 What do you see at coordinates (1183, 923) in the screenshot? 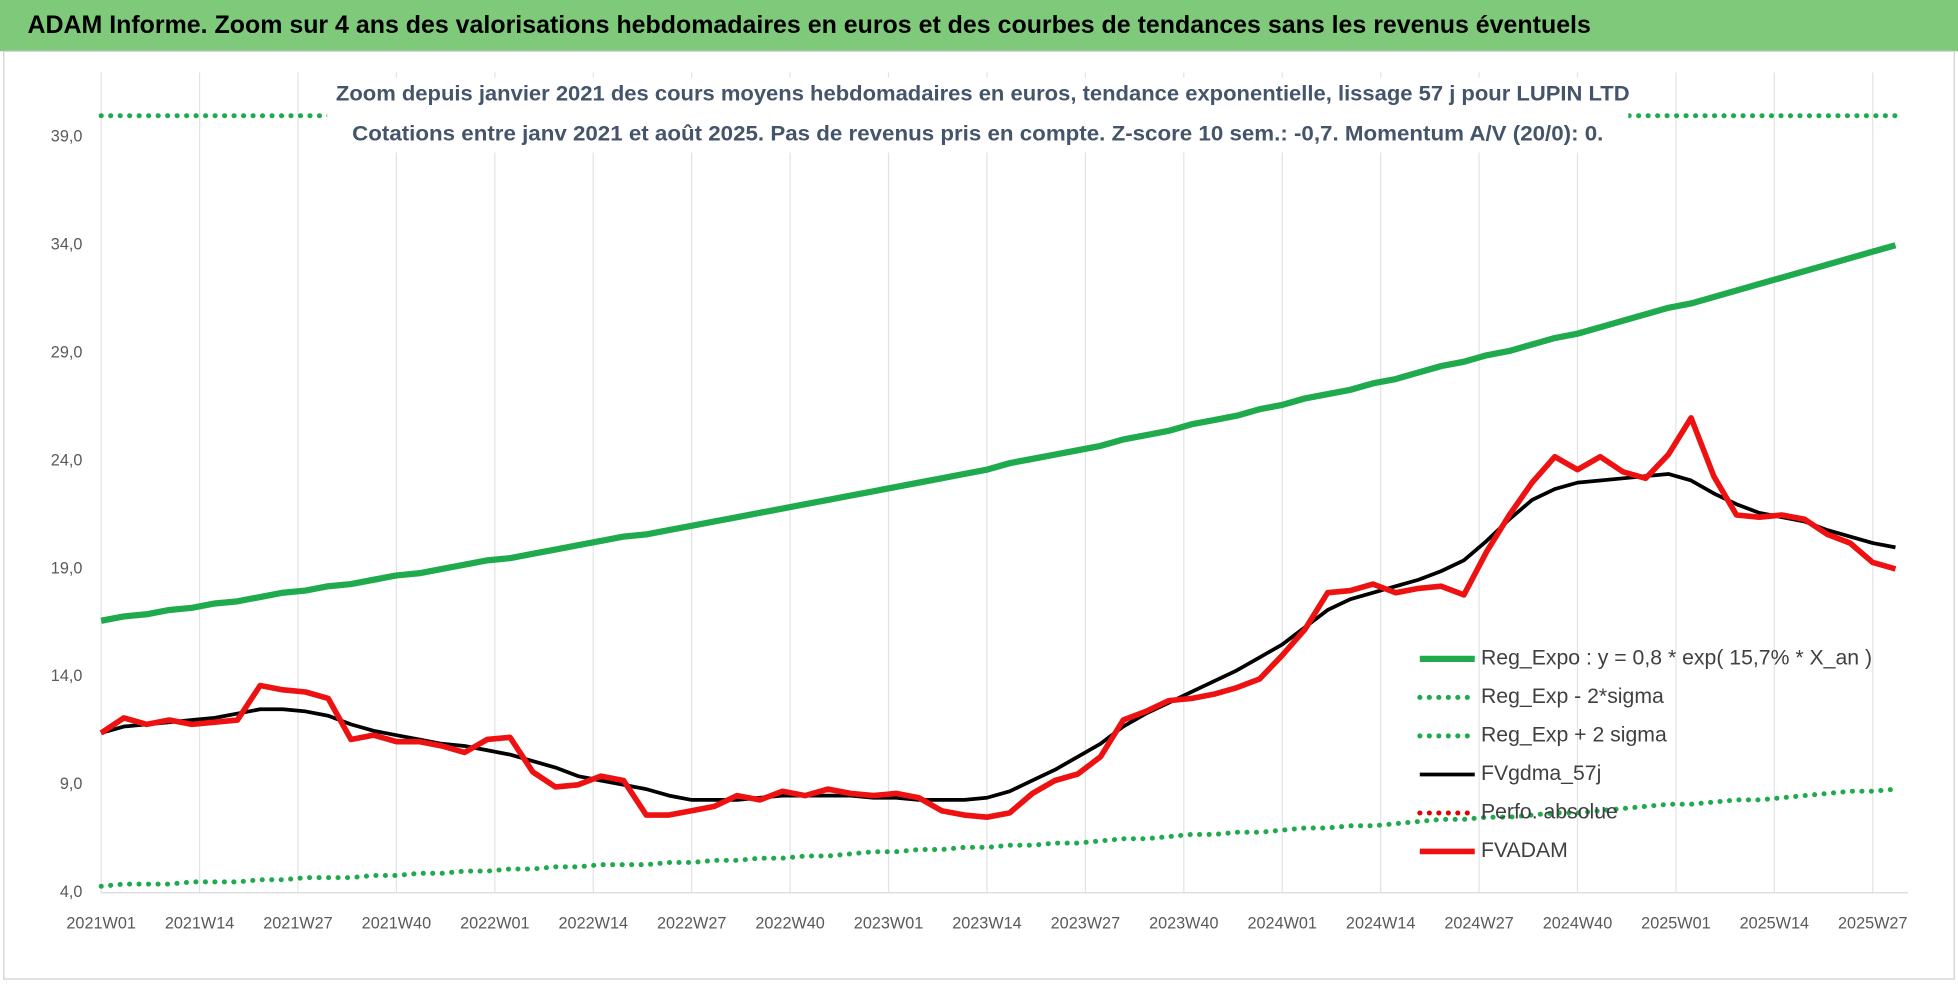
I see `x-tick-label: 2023W40` at bounding box center [1183, 923].